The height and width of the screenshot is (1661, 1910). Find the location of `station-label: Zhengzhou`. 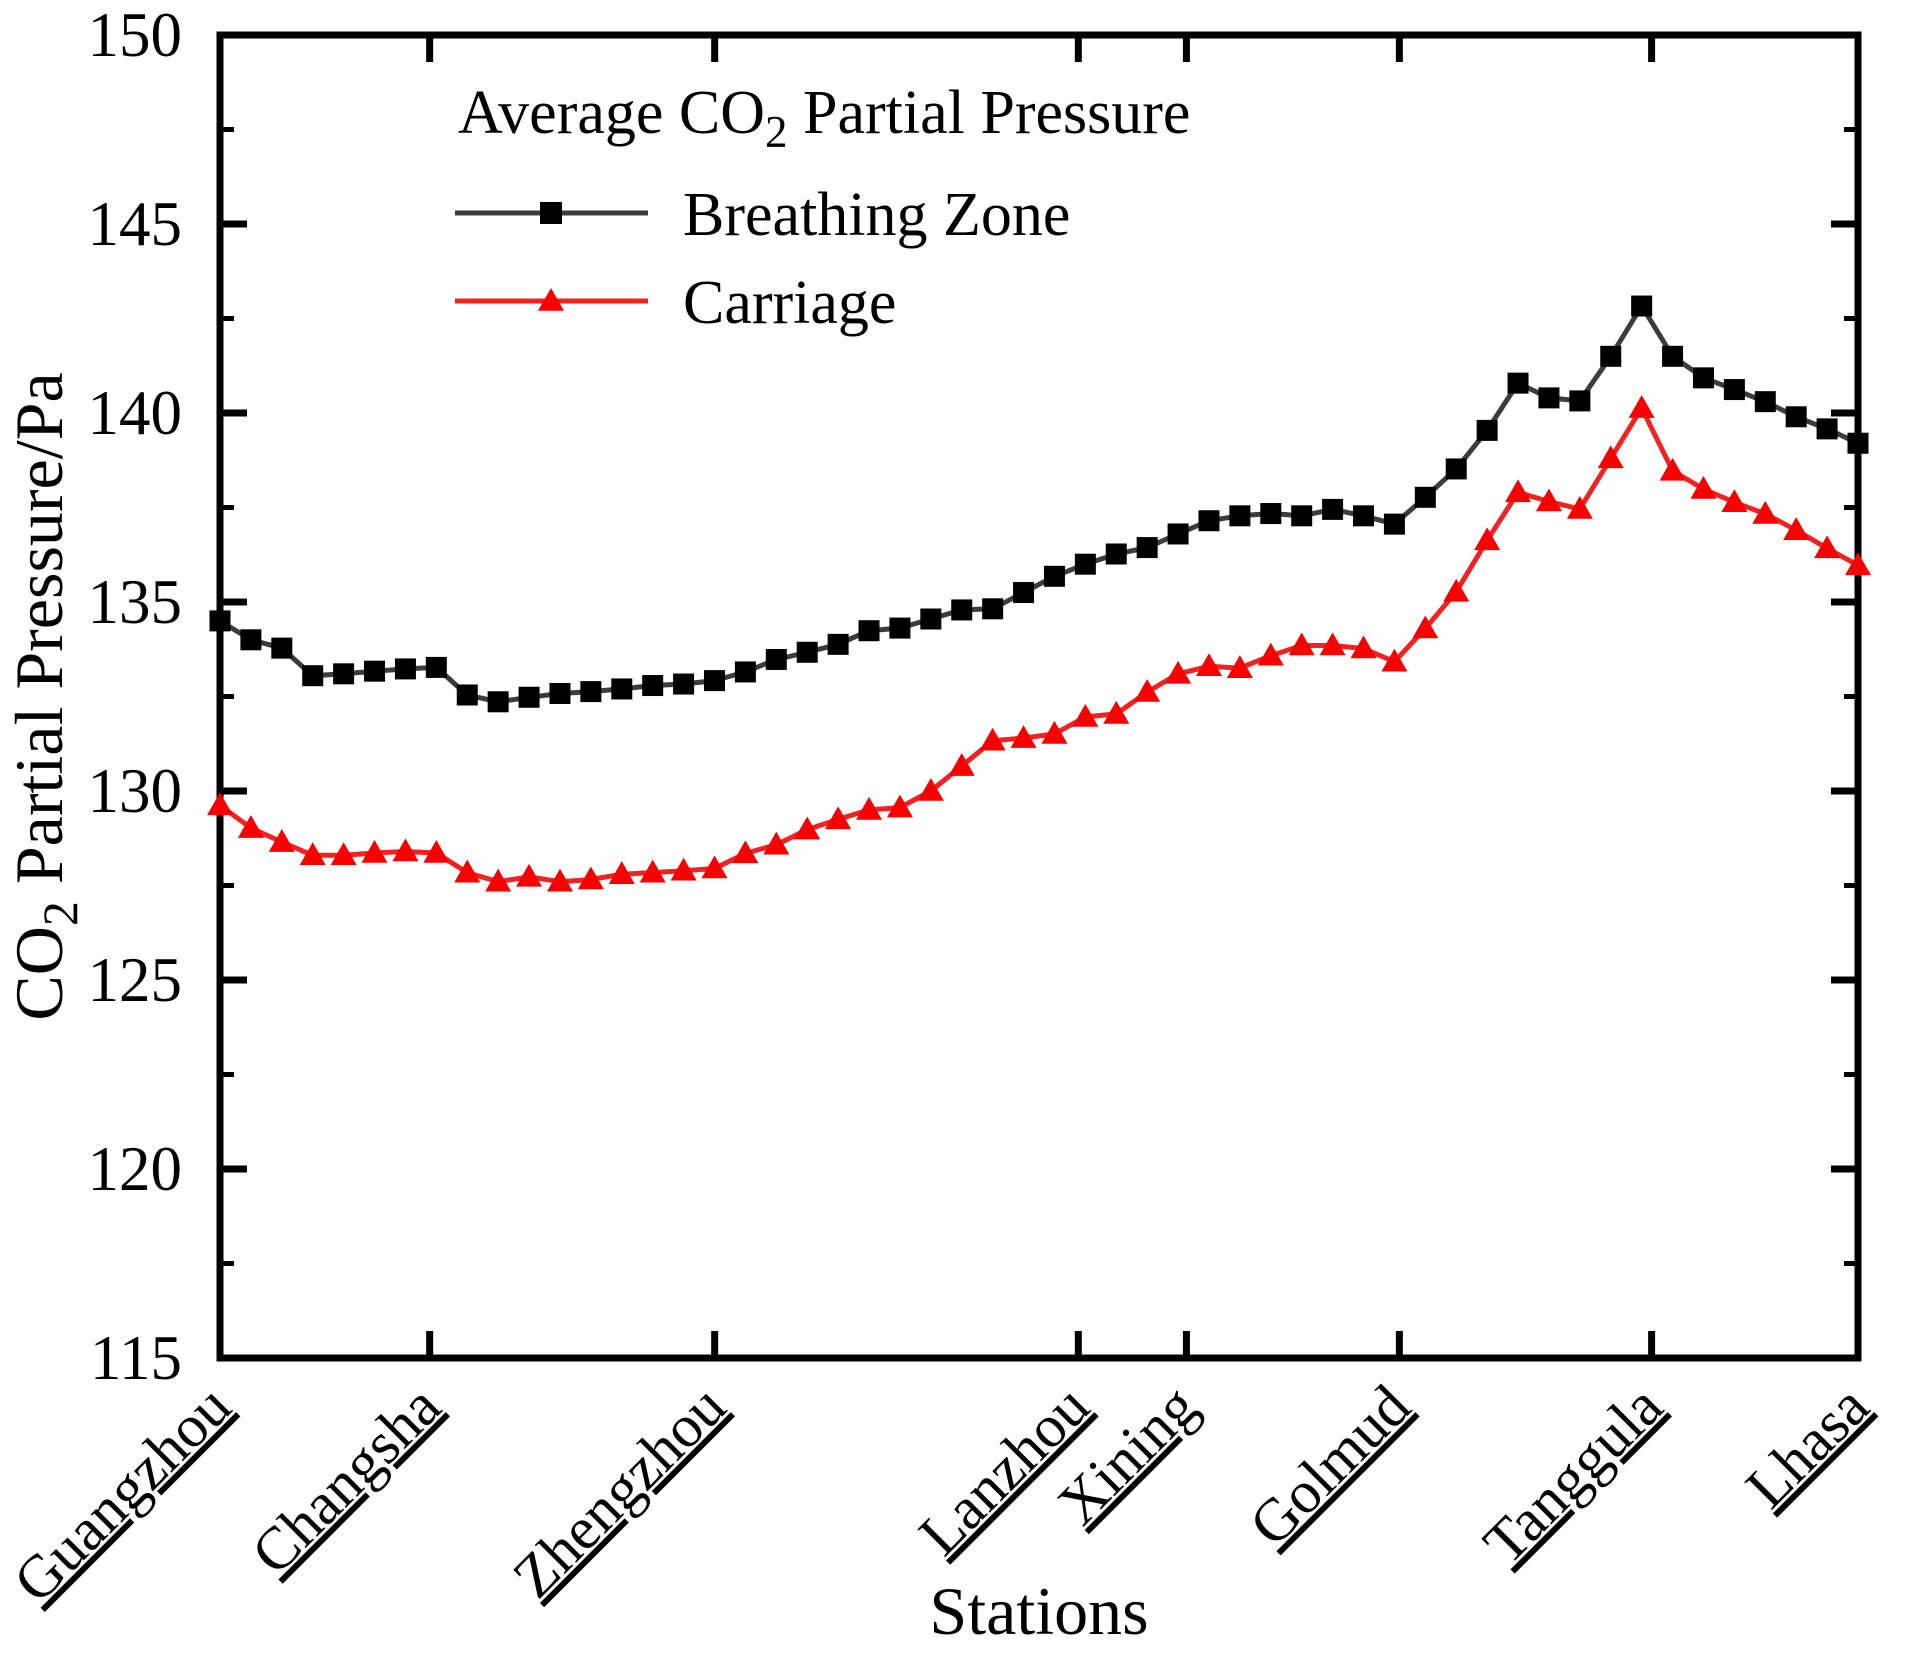

station-label: Zhengzhou is located at coordinates (619, 1492).